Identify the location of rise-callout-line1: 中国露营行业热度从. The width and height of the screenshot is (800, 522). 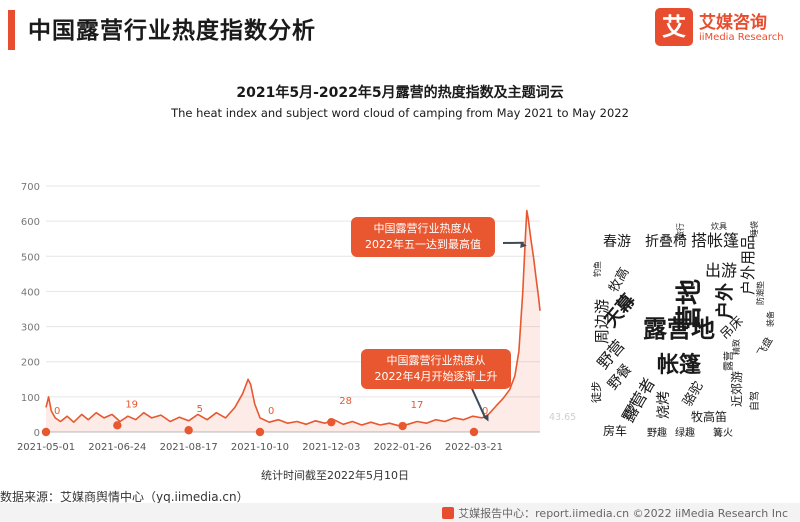
(436, 360).